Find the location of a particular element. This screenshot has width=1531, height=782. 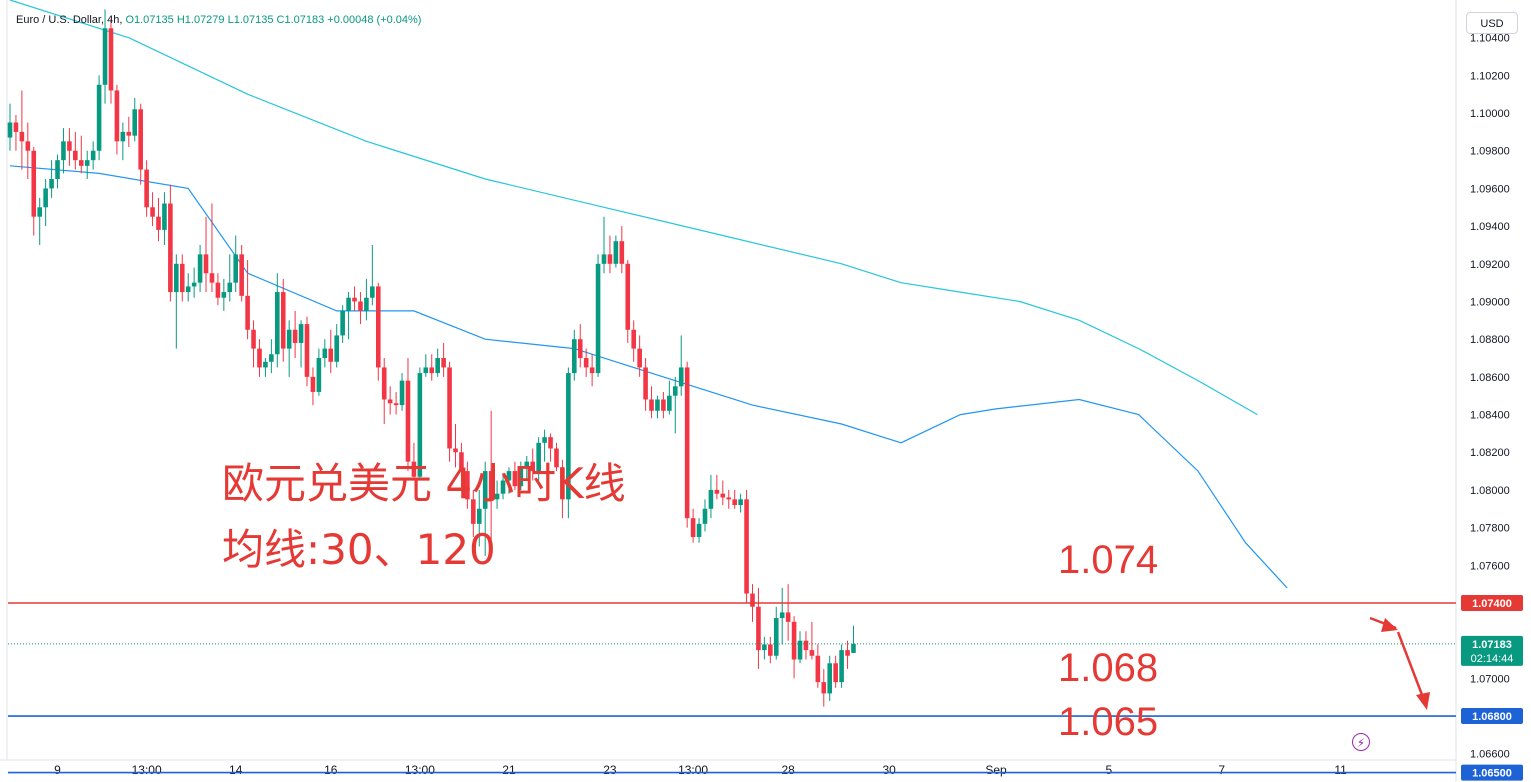

level-label-1068: 1.068 is located at coordinates (1108, 668).